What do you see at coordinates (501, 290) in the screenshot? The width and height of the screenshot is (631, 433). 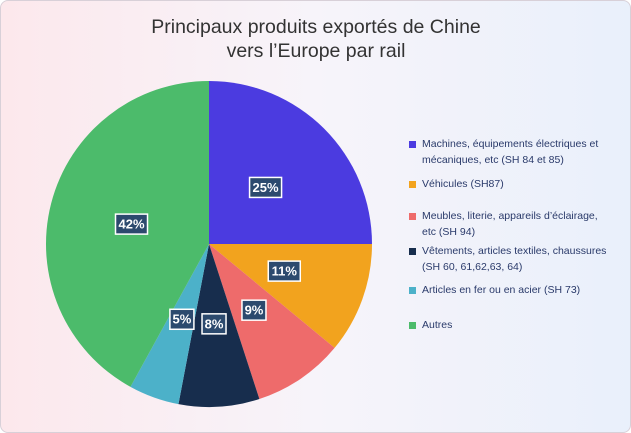 I see `legend-label: Articles en fer ou en acier (SH 73)` at bounding box center [501, 290].